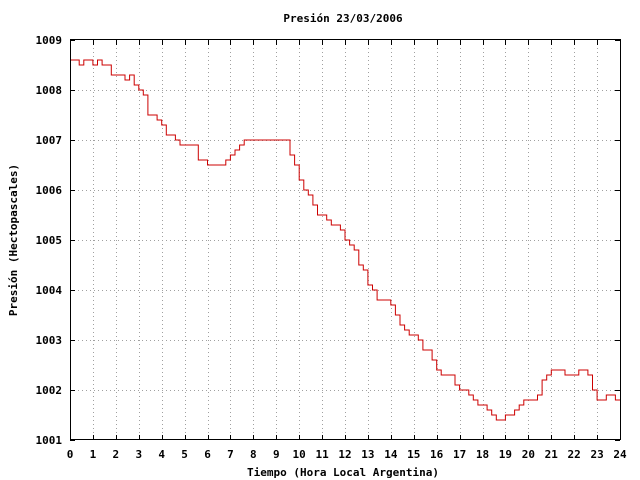  Describe the element at coordinates (343, 18) in the screenshot. I see `chart-title: Presión 23/03/2006` at that location.